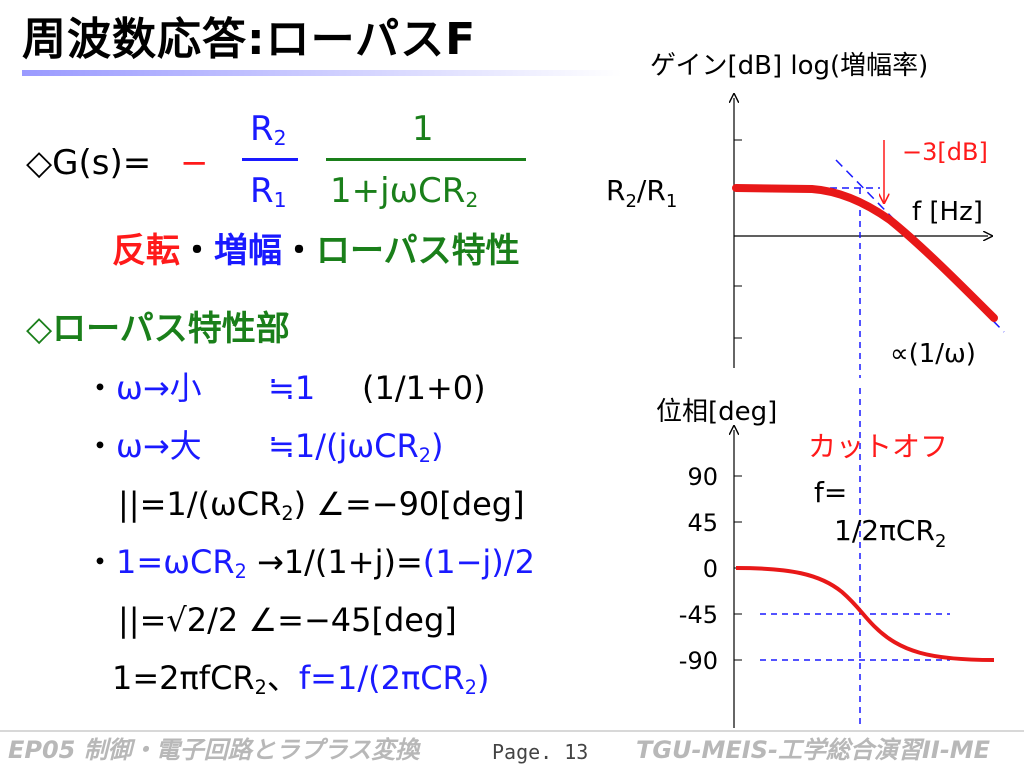 The image size is (1024, 768). I want to click on phase-ylabel: 位相[deg], so click(716, 412).